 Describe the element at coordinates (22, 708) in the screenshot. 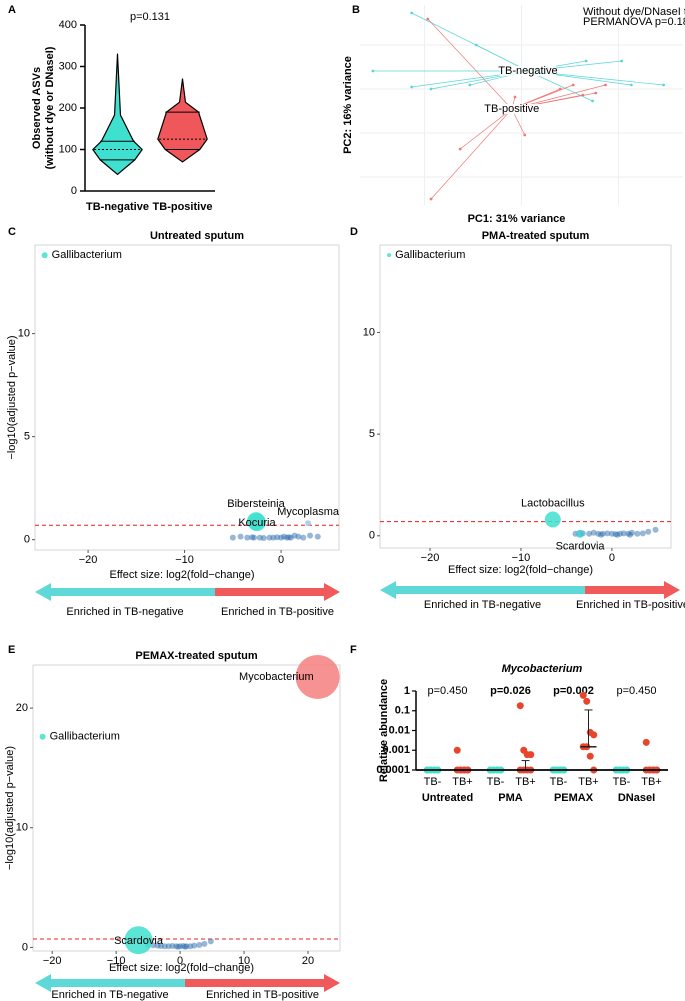

I see `y-tick-label: 20` at that location.